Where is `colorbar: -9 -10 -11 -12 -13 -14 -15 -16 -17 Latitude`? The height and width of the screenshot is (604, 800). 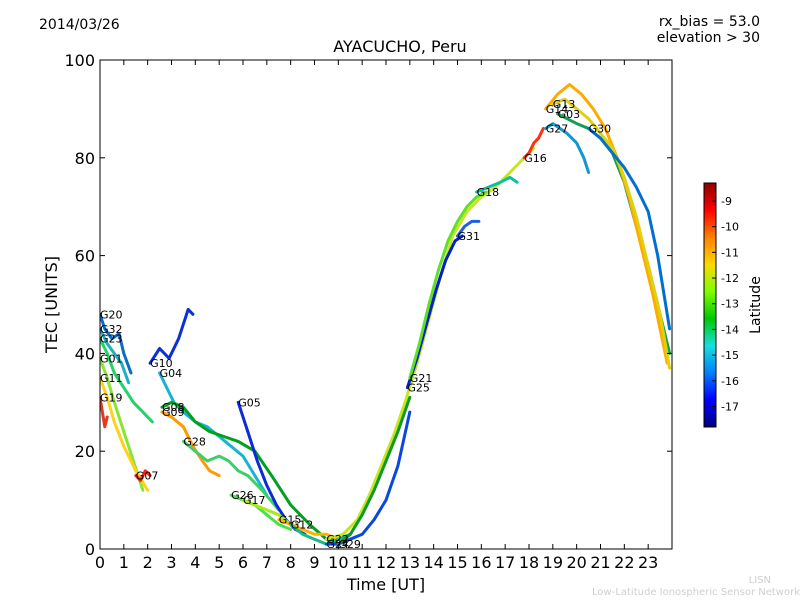 colorbar: -9 -10 -11 -12 -13 -14 -15 -16 -17 Latitude is located at coordinates (733, 305).